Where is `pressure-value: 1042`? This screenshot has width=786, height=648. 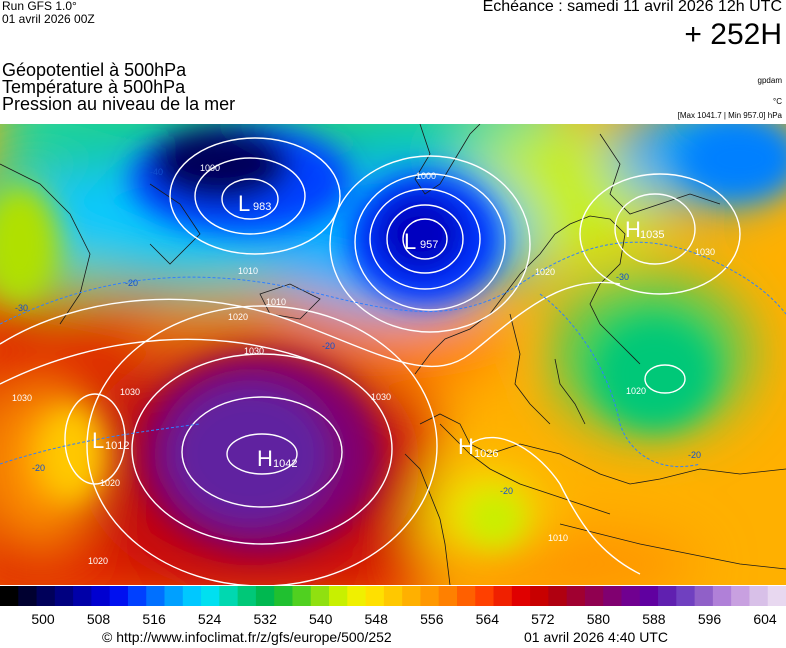
pressure-value: 1042 is located at coordinates (285, 464).